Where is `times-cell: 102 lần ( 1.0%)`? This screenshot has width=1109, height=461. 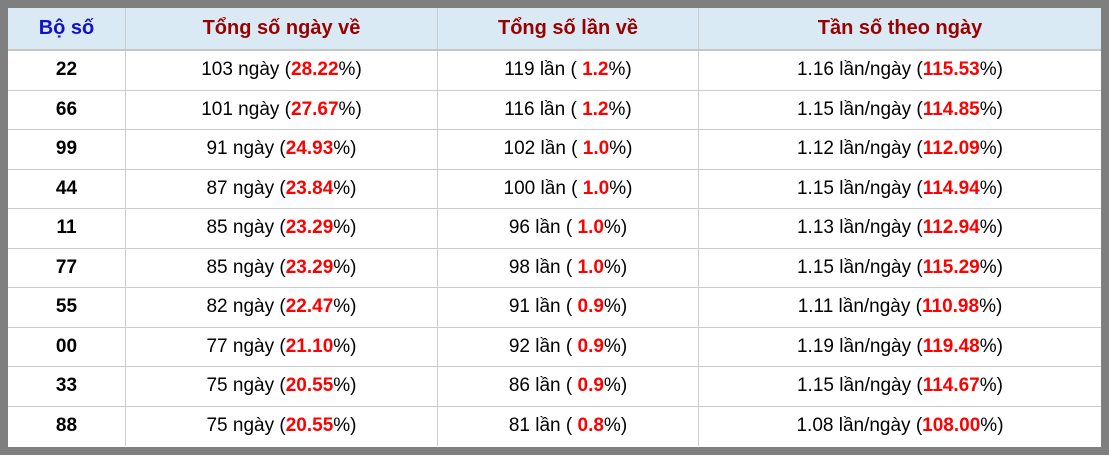
times-cell: 102 lần ( 1.0%) is located at coordinates (567, 149).